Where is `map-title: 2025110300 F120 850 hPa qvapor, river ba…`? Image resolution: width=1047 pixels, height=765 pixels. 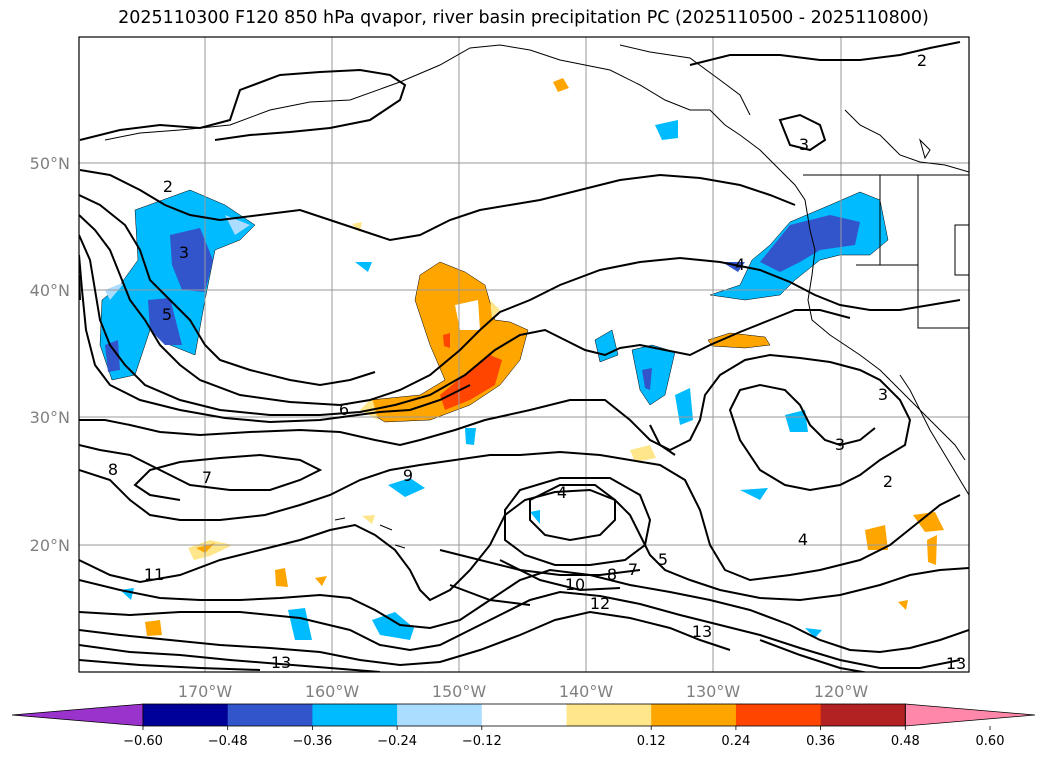
map-title: 2025110300 F120 850 hPa qvapor, river ba… is located at coordinates (523, 18).